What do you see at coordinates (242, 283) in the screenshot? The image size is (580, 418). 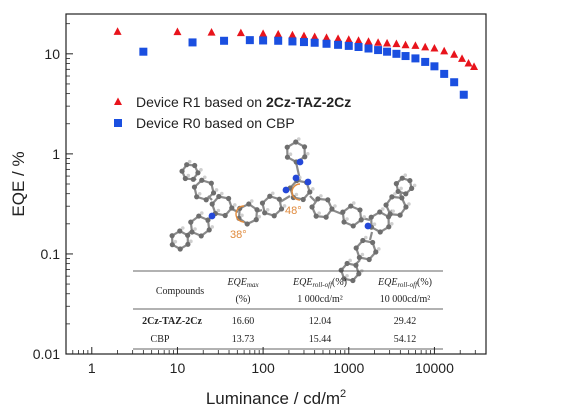 I see `table-header-eqe-max: EQEmax` at bounding box center [242, 283].